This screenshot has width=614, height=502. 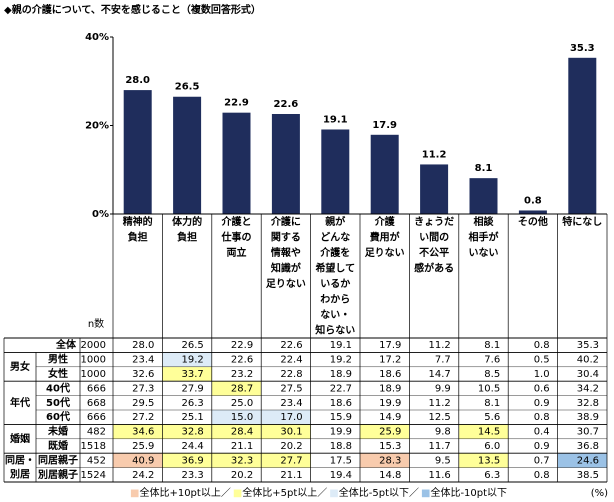 I want to click on cell: 28.4, so click(x=242, y=432).